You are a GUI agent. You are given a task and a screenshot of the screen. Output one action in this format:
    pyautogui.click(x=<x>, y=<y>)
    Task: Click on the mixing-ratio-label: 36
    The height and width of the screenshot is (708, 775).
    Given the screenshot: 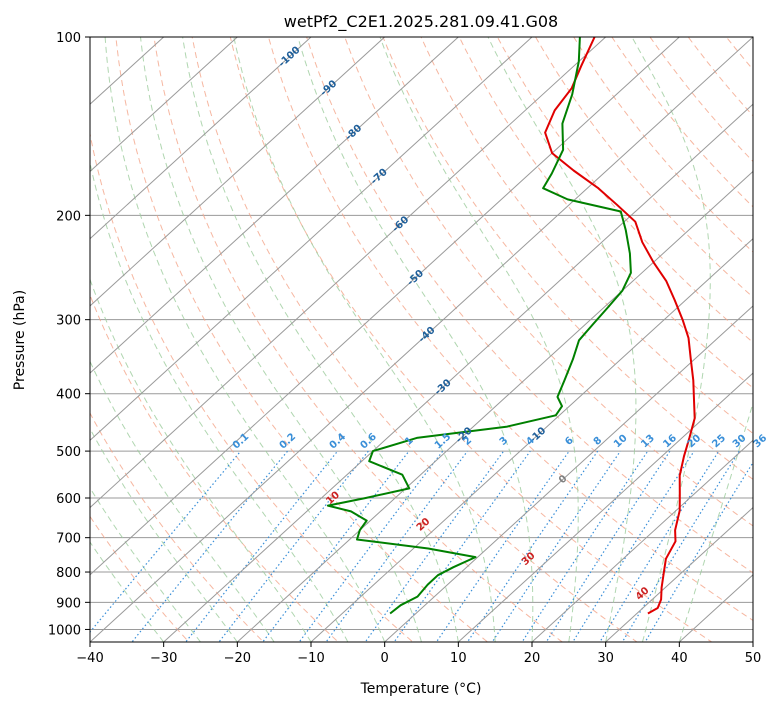 What is the action you would take?
    pyautogui.click(x=761, y=442)
    